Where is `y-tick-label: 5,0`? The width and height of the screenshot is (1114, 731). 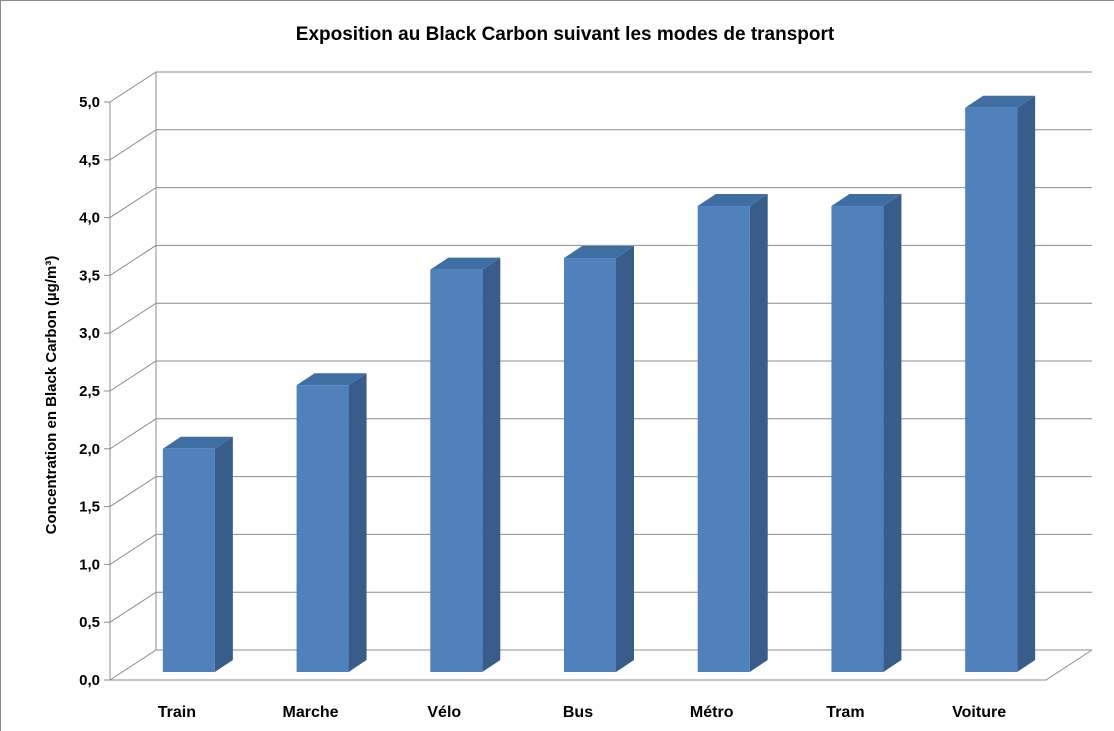
y-tick-label: 5,0 is located at coordinates (89, 102).